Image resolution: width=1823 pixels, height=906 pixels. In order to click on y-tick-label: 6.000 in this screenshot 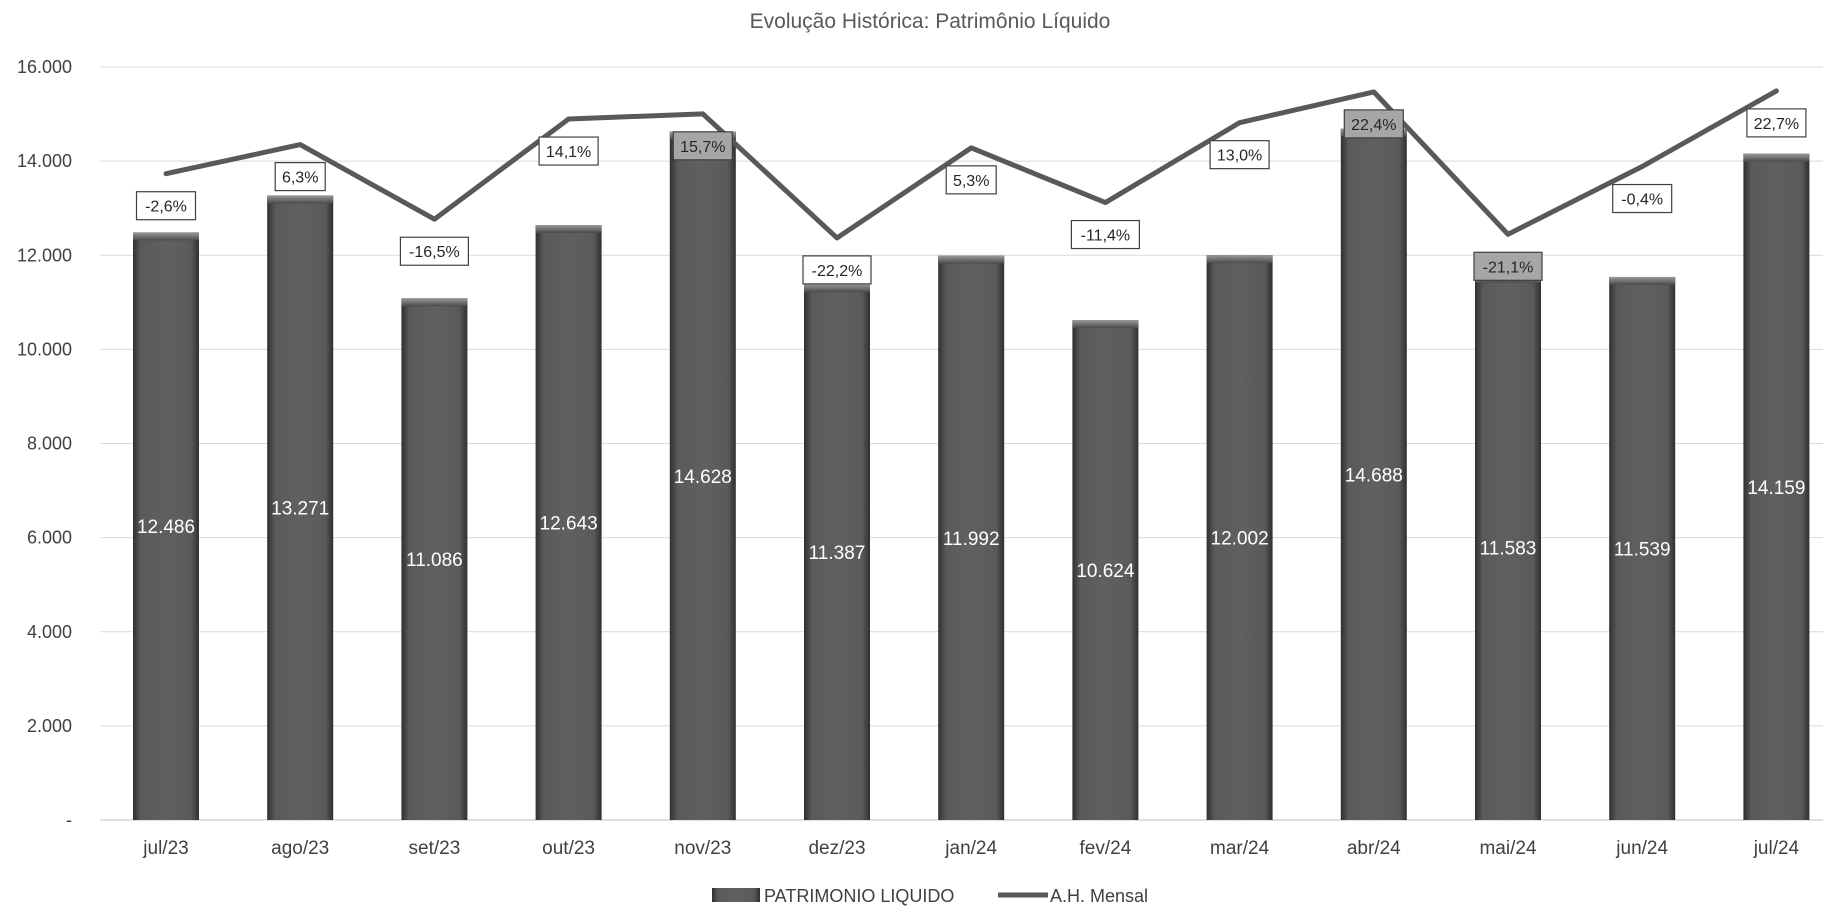, I will do `click(49, 538)`.